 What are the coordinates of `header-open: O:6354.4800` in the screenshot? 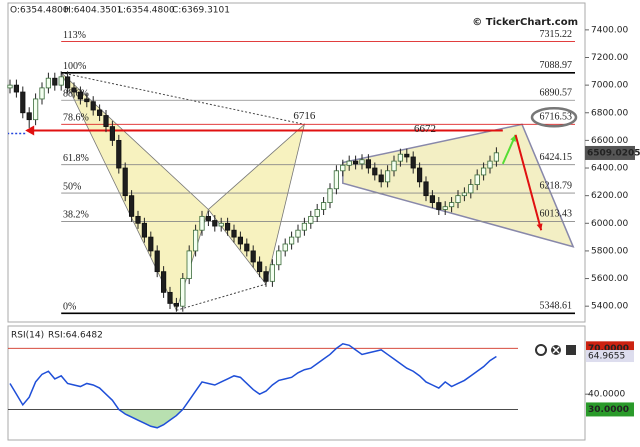 It's located at (39, 11).